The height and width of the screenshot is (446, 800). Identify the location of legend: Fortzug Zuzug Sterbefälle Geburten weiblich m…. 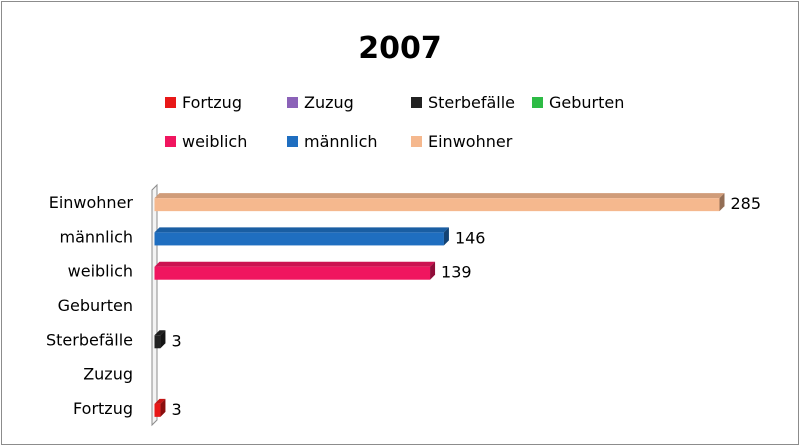
(394, 122).